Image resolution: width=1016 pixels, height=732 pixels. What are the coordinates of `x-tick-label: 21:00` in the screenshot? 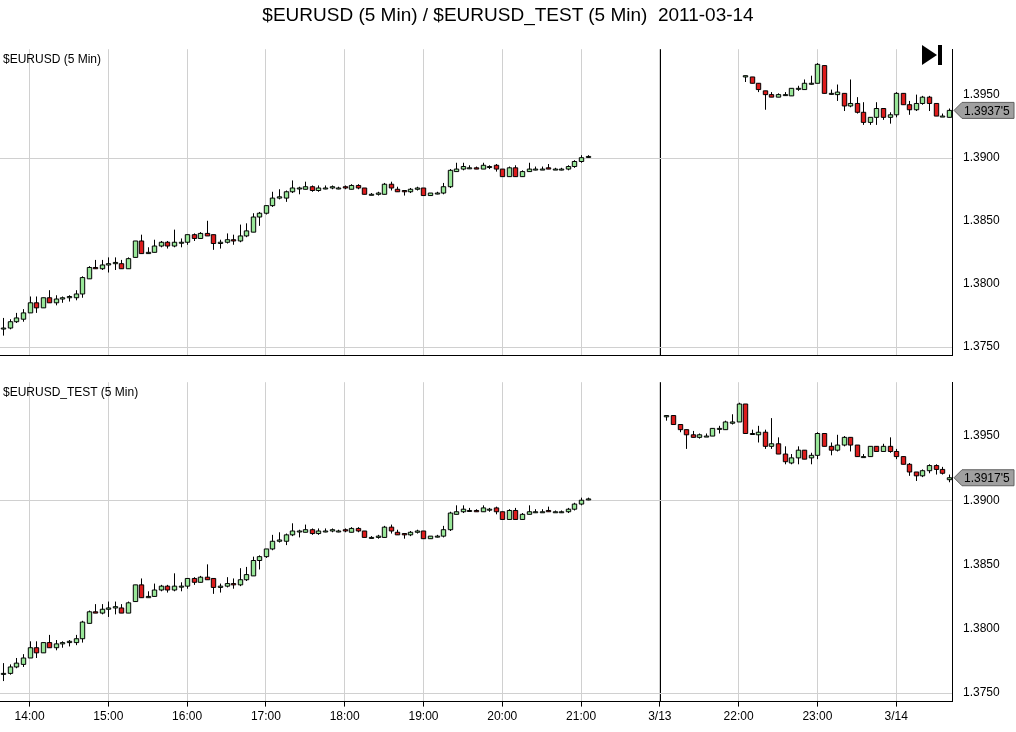 It's located at (581, 716).